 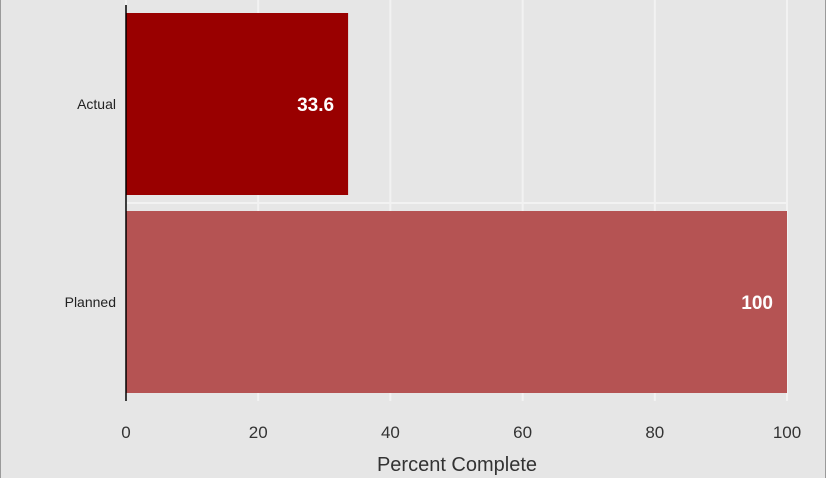 I want to click on x-tick-labels: 0 20 40 60 80 100, so click(x=461, y=432).